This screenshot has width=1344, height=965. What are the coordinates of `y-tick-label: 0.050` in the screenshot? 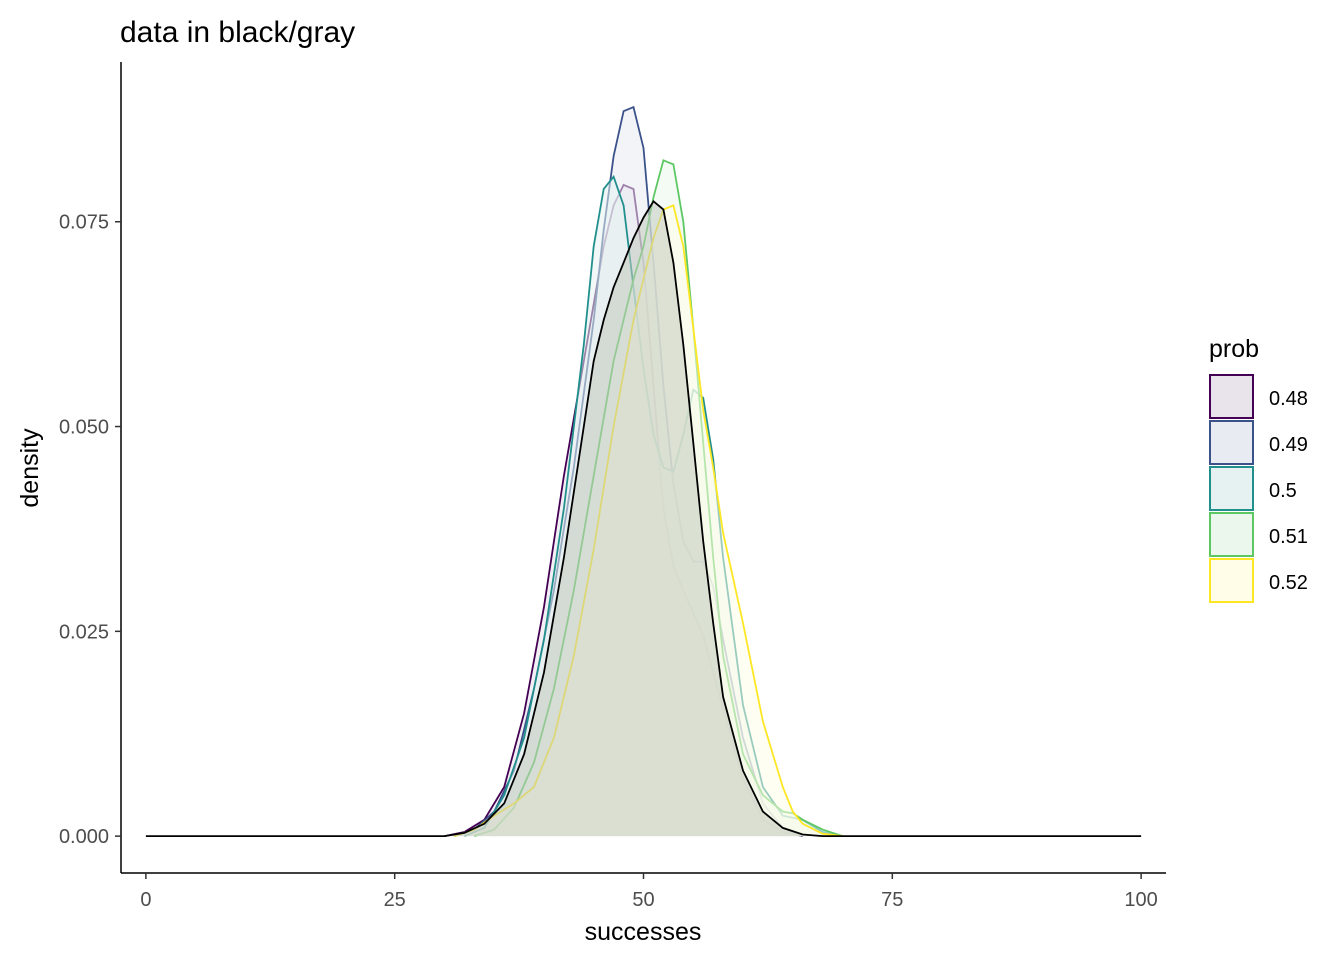 It's located at (84, 428).